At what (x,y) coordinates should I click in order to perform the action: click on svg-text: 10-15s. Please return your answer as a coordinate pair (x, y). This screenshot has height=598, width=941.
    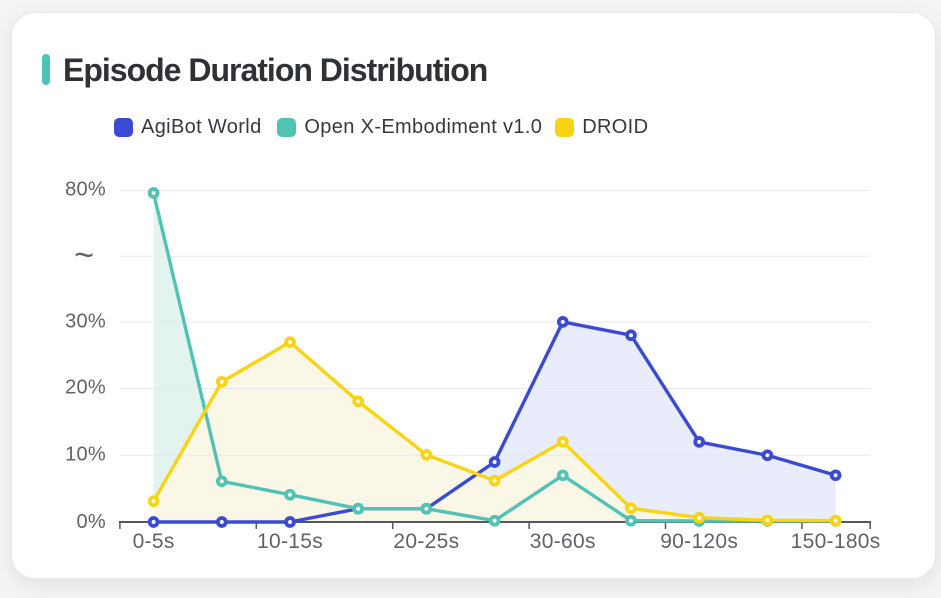
    Looking at the image, I should click on (290, 541).